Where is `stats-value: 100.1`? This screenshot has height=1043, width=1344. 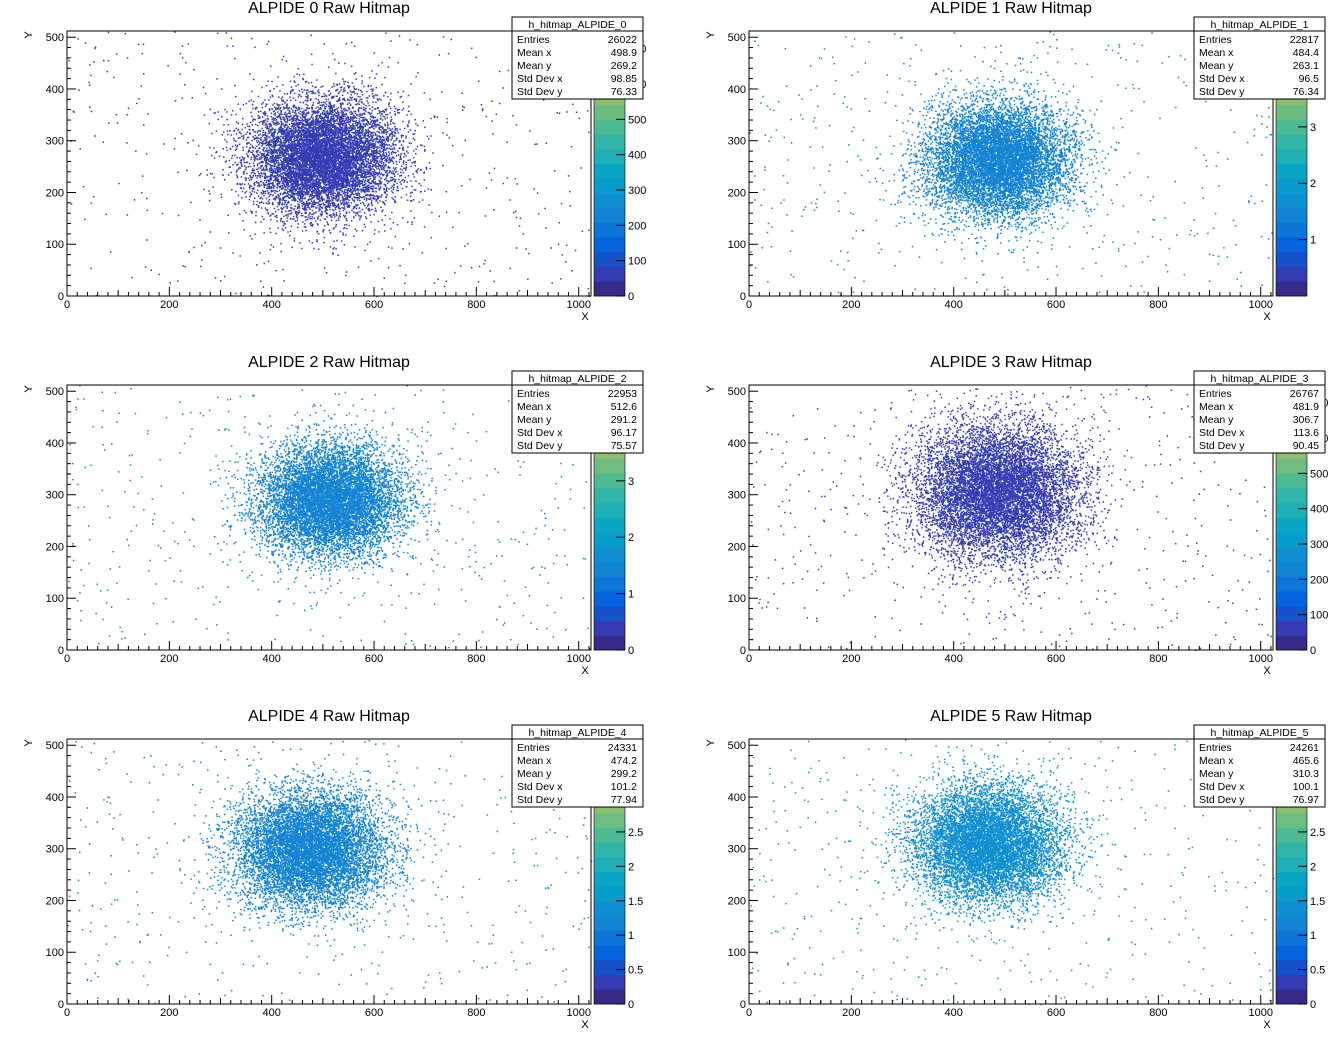
stats-value: 100.1 is located at coordinates (1306, 787).